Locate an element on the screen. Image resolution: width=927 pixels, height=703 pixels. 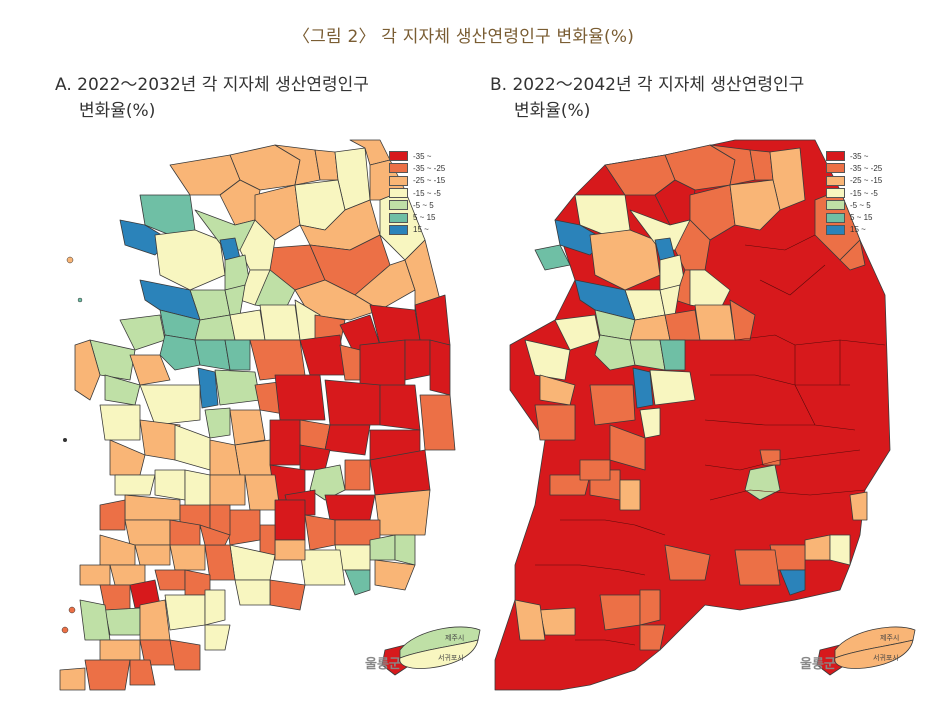
region-jinju is located at coordinates (687, 562).